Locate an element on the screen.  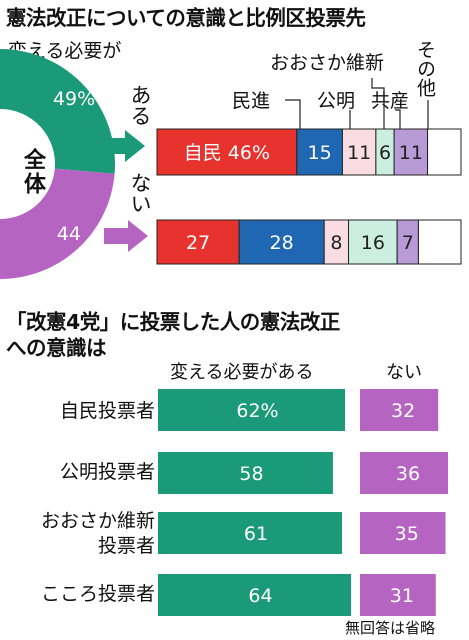
row-label-komei: 公明投票者 is located at coordinates (107, 472).